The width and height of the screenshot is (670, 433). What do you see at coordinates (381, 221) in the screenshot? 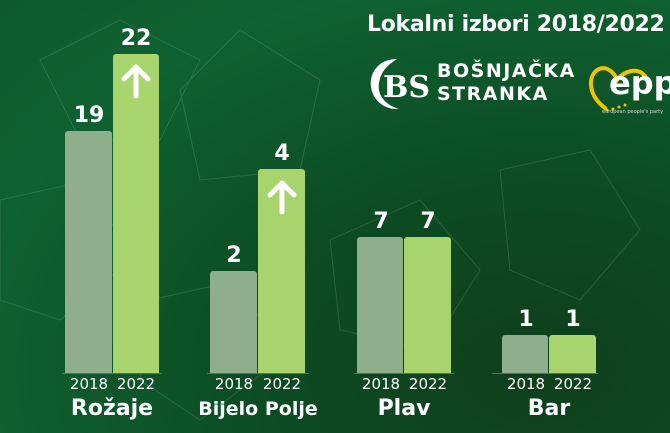
I see `value-plav-2018: 7` at bounding box center [381, 221].